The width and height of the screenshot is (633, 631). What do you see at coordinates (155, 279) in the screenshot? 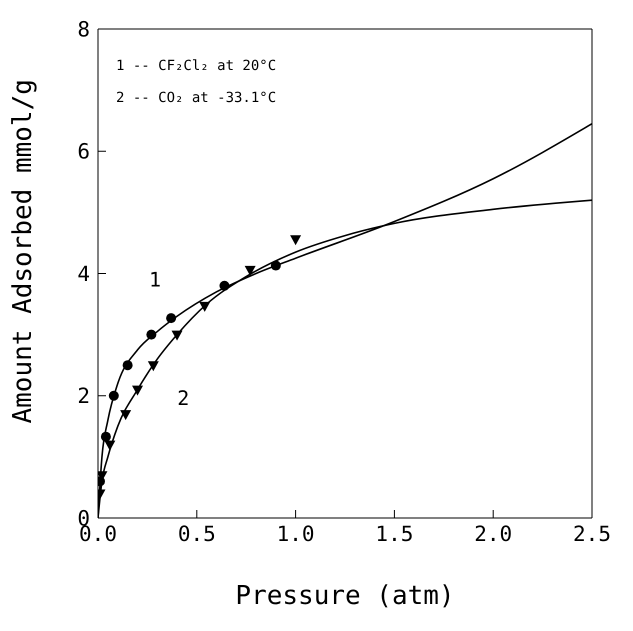
I see `series-label: 1` at bounding box center [155, 279].